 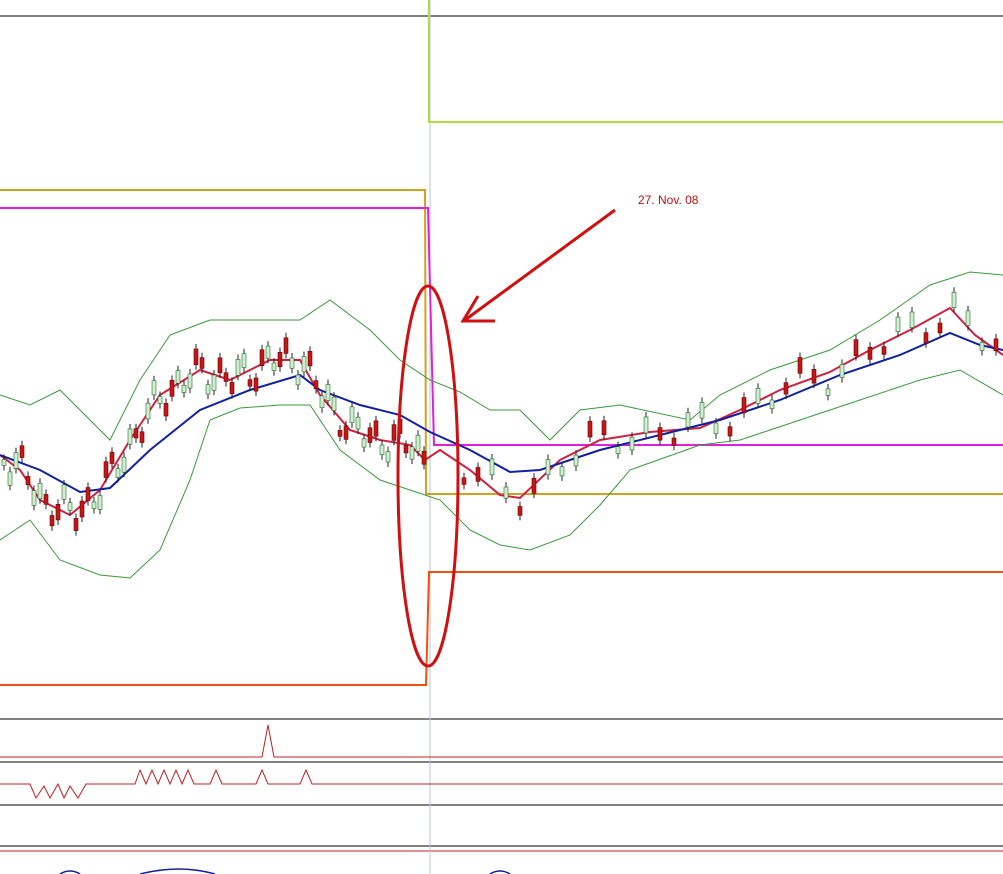 I want to click on annotation-text: 27. Nov. 08, so click(x=668, y=200).